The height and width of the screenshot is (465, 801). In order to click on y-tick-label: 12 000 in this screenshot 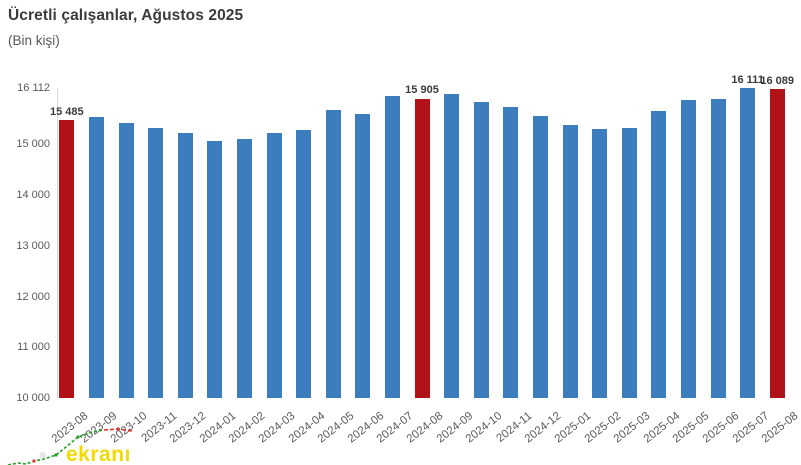, I will do `click(33, 296)`.